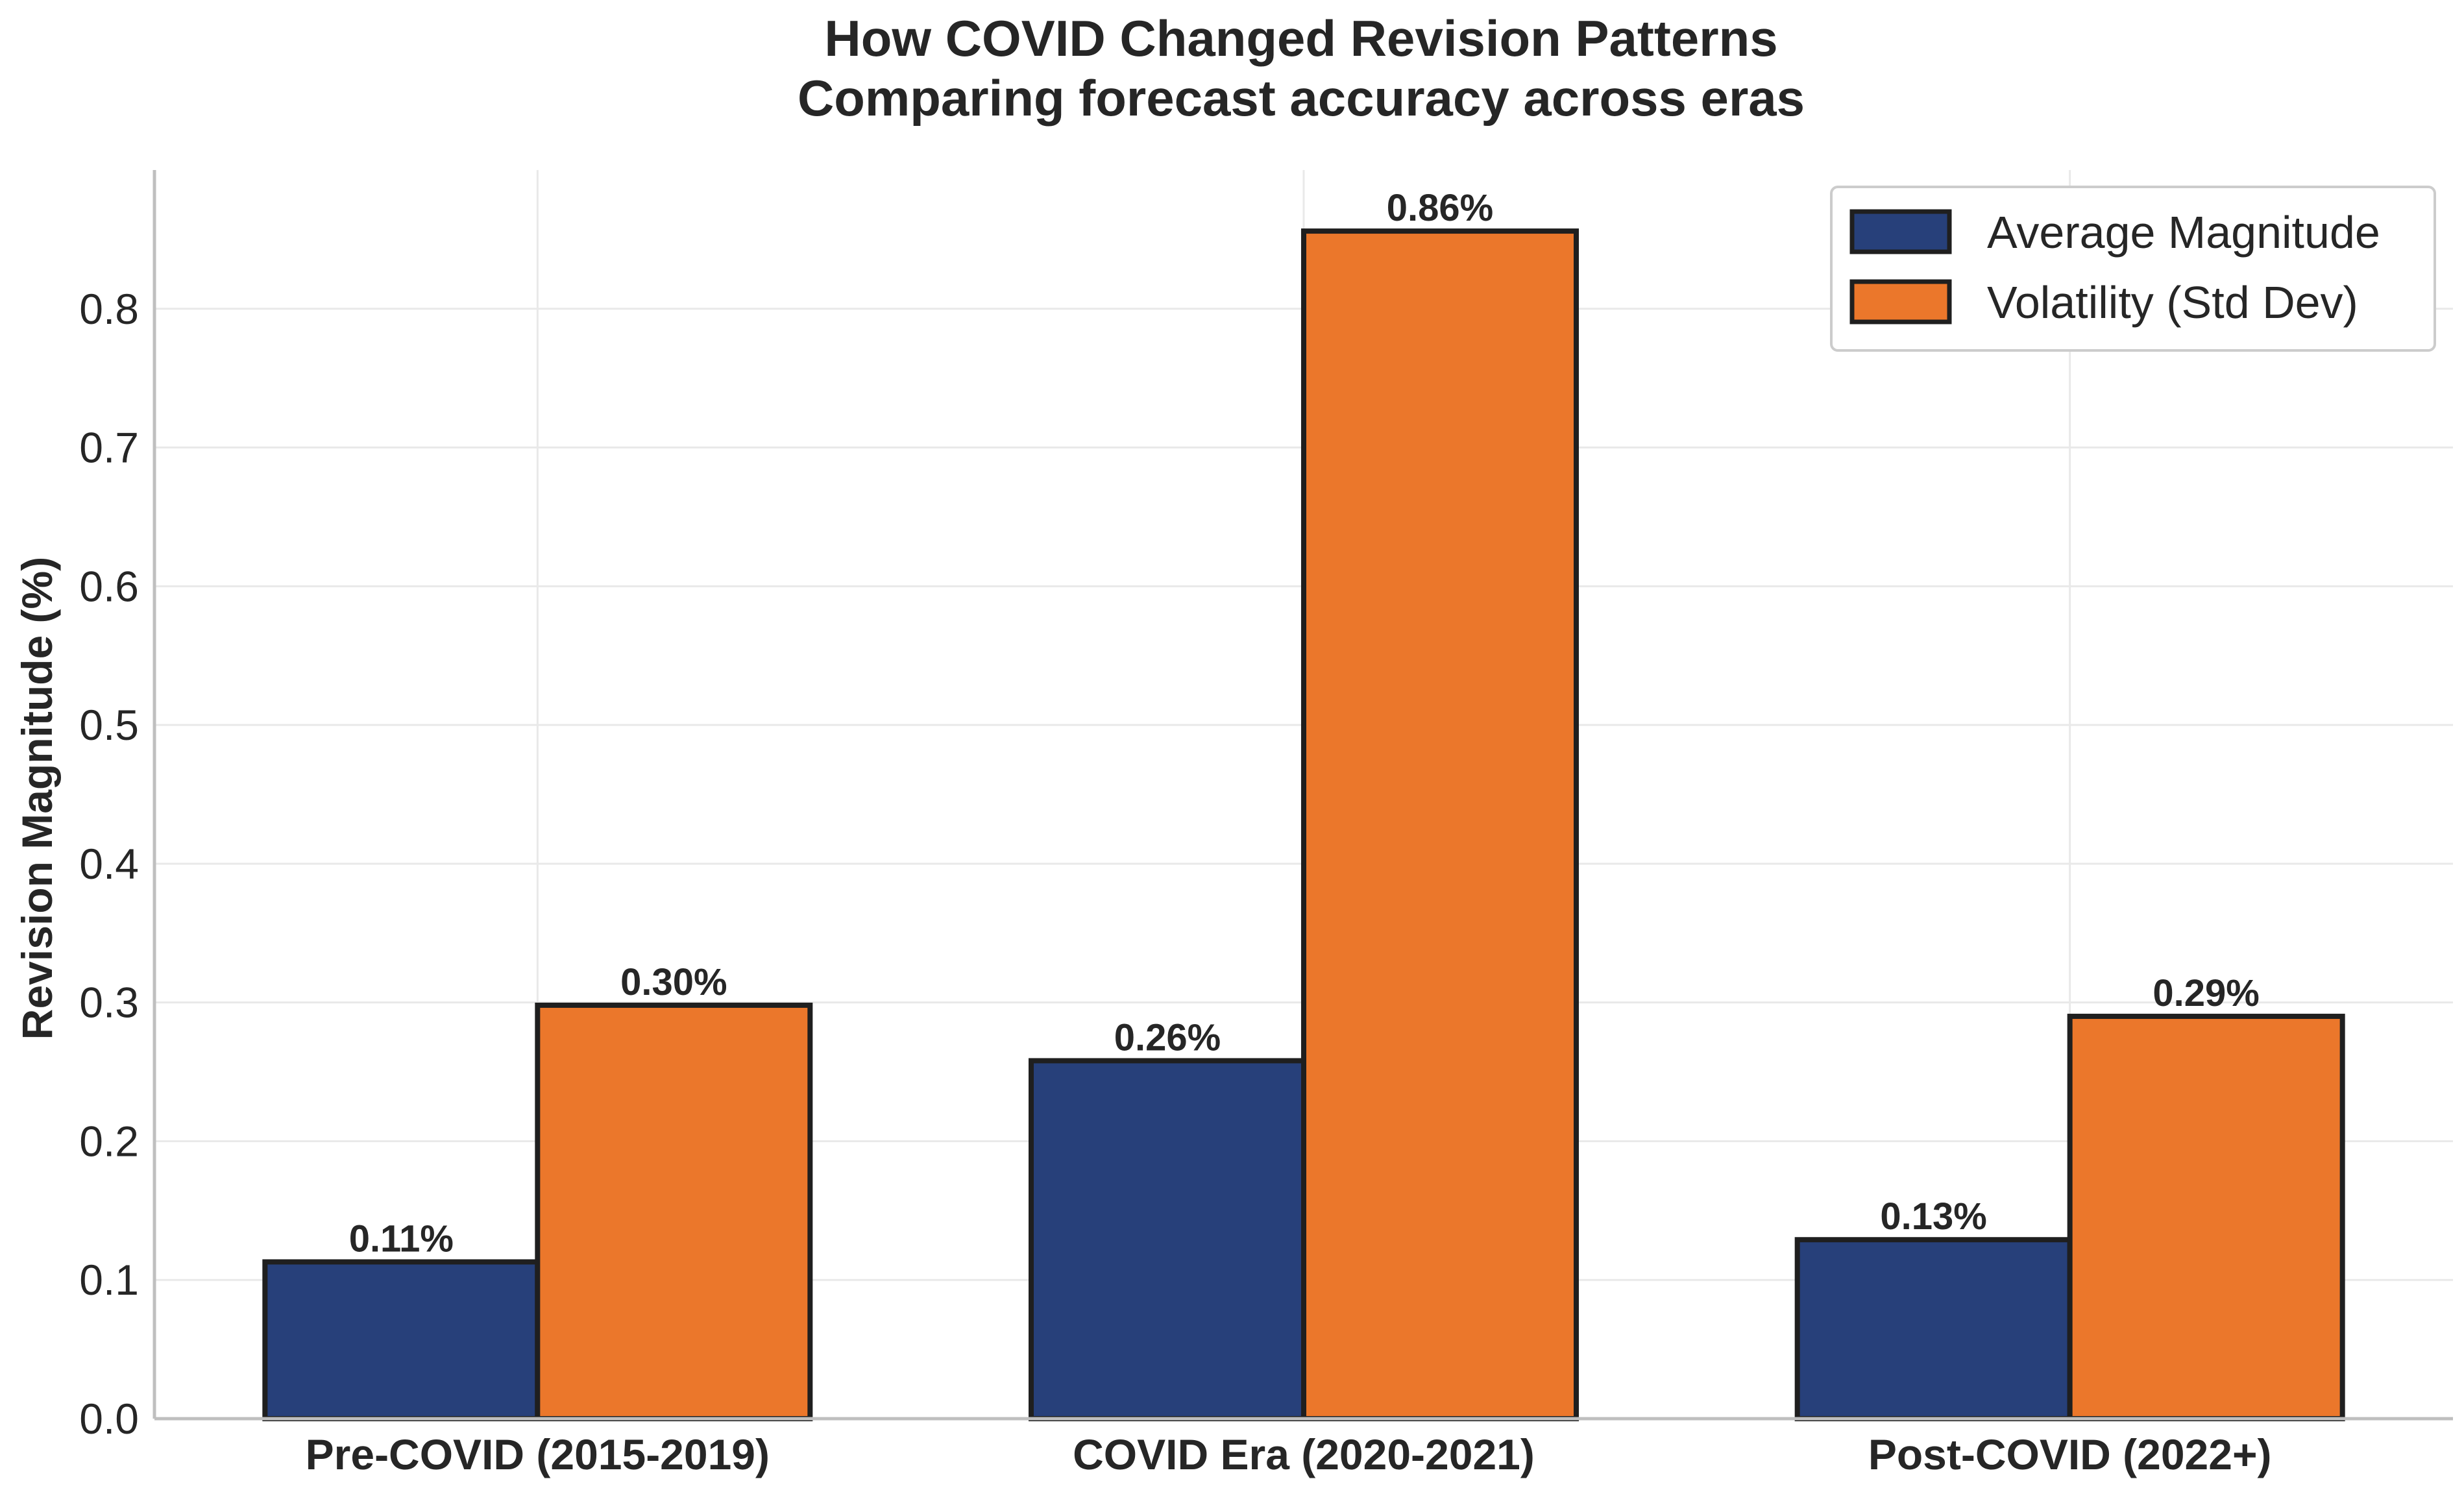 The image size is (2464, 1492). I want to click on bar-value-label: 0.30%, so click(673, 982).